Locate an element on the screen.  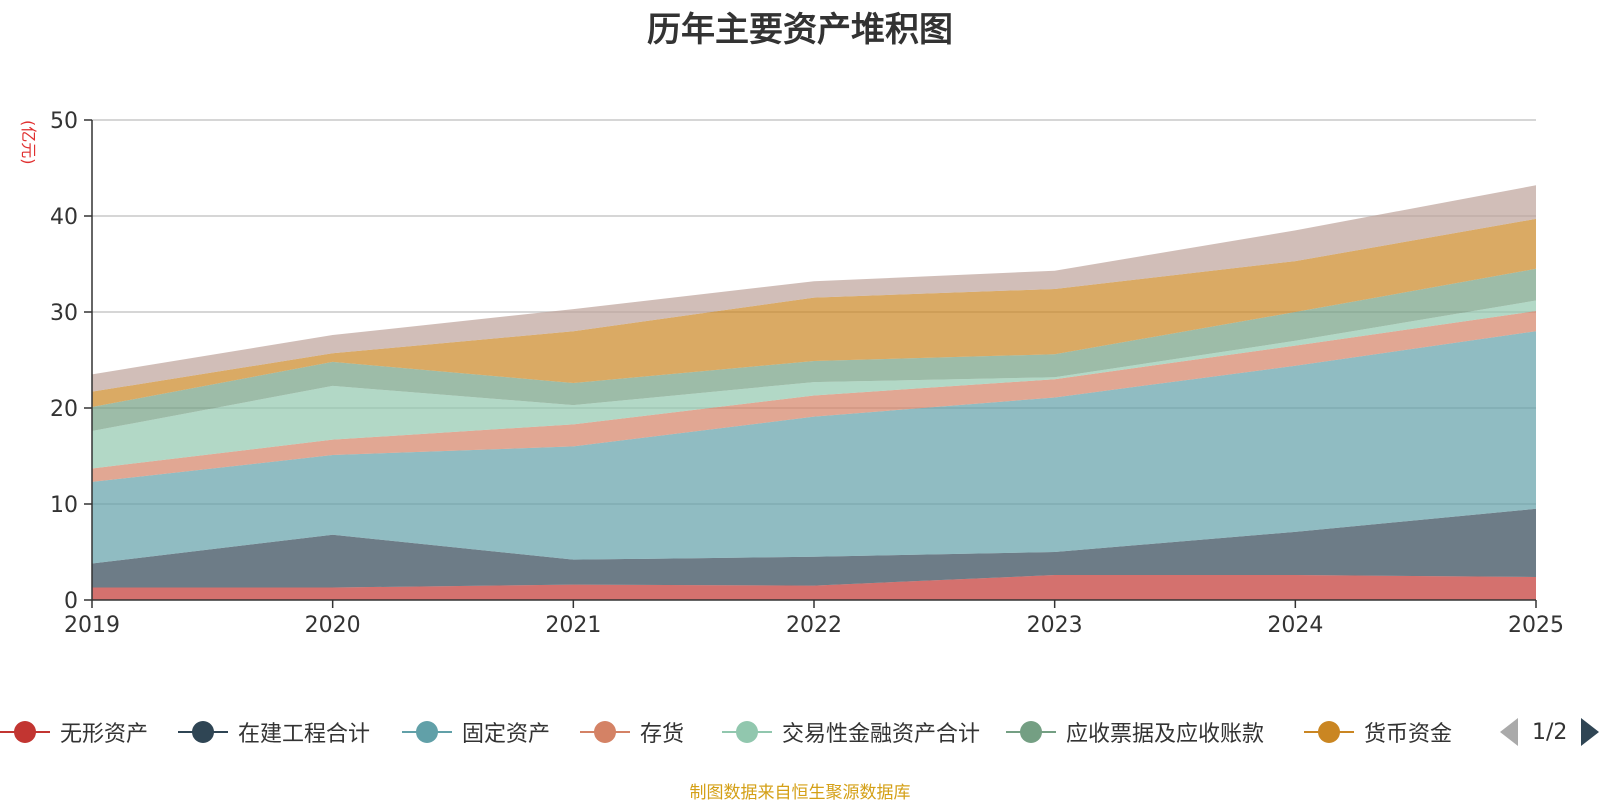
y-tick-label: 30 is located at coordinates (64, 313).